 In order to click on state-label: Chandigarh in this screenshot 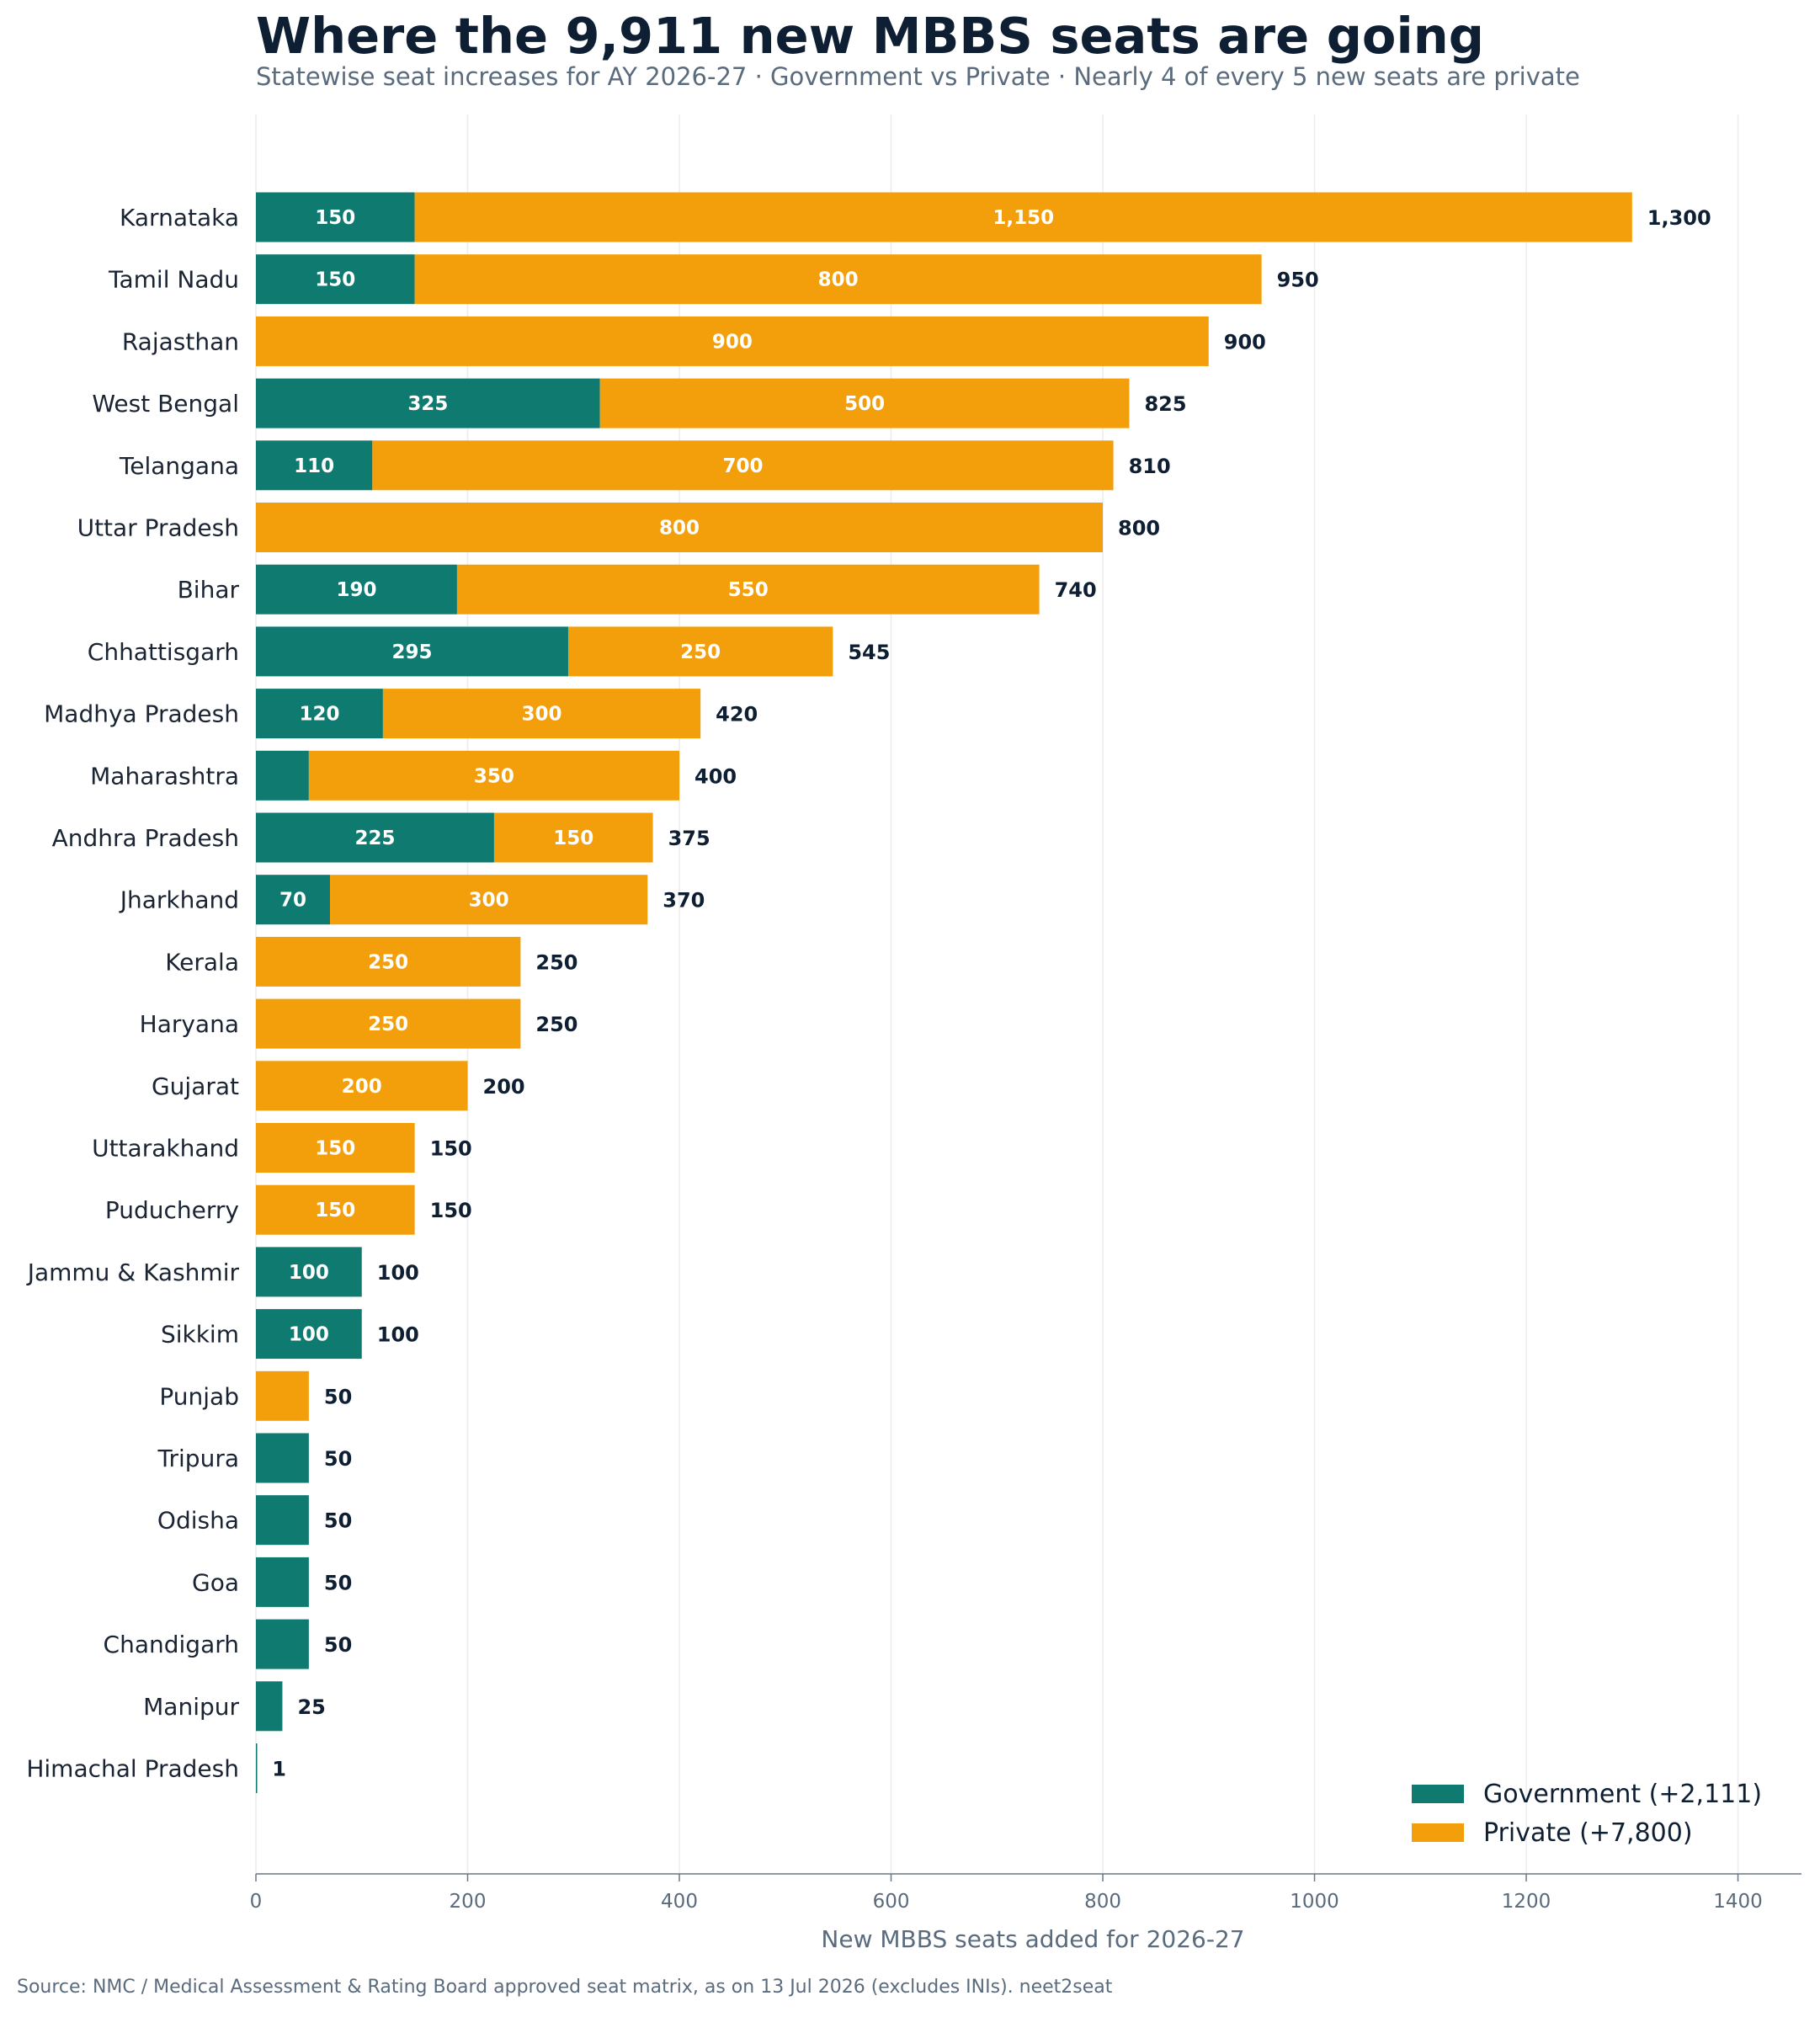, I will do `click(171, 1644)`.